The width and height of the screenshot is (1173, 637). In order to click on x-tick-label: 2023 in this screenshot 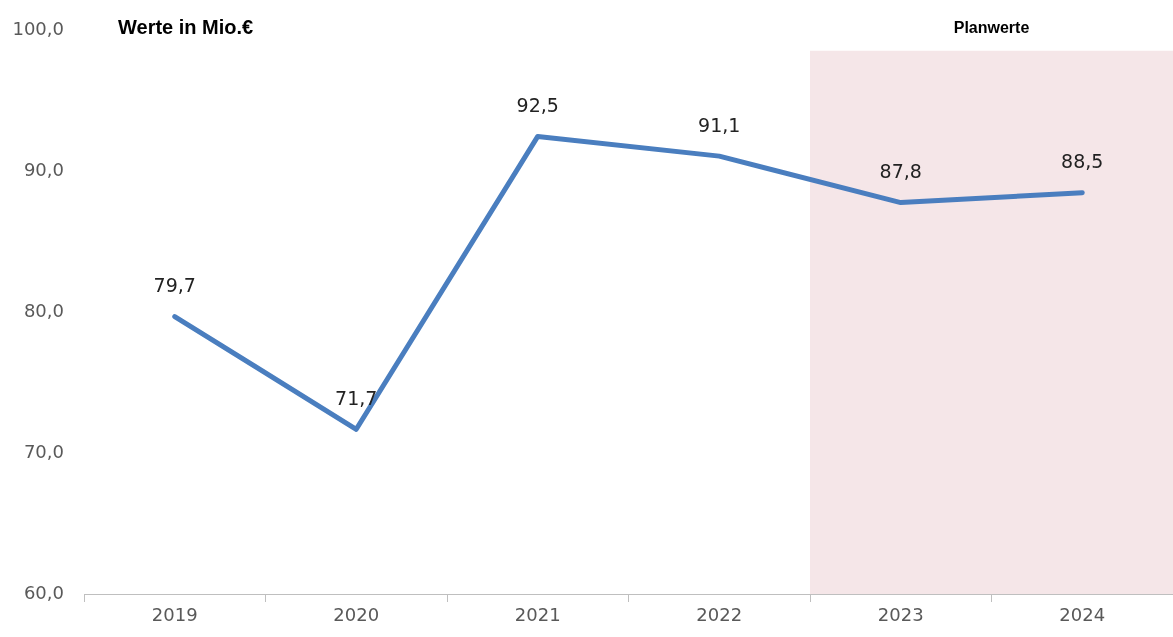, I will do `click(900, 615)`.